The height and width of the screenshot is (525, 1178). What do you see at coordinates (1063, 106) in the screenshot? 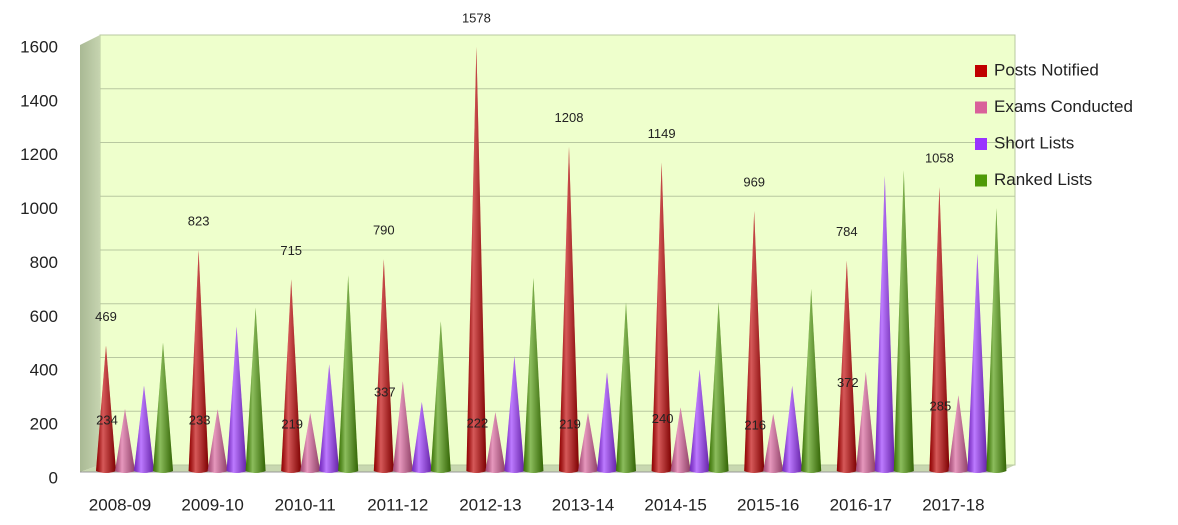
I see `legend-label: Exams Conducted` at bounding box center [1063, 106].